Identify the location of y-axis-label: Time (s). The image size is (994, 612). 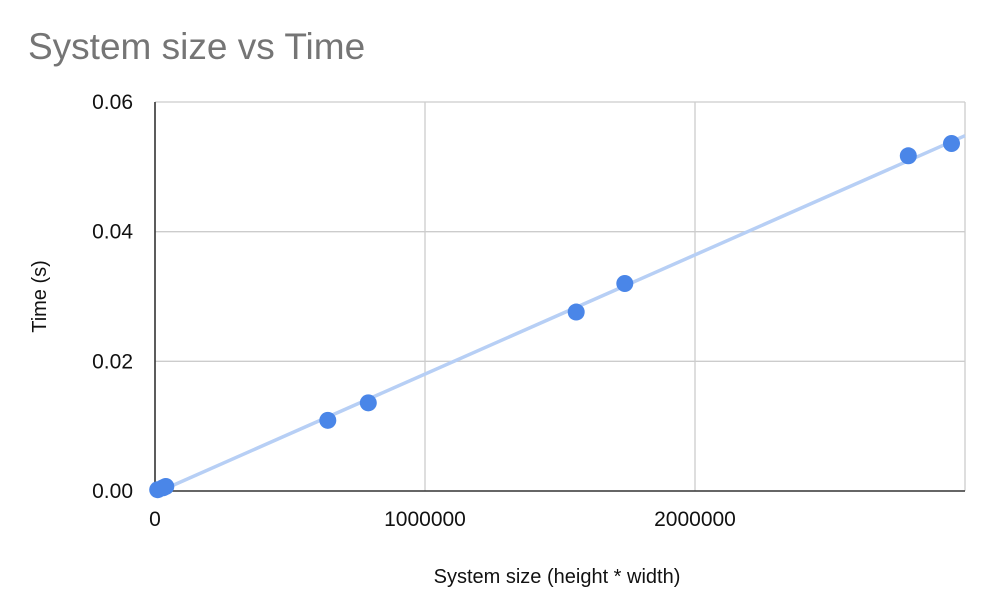
(40, 296).